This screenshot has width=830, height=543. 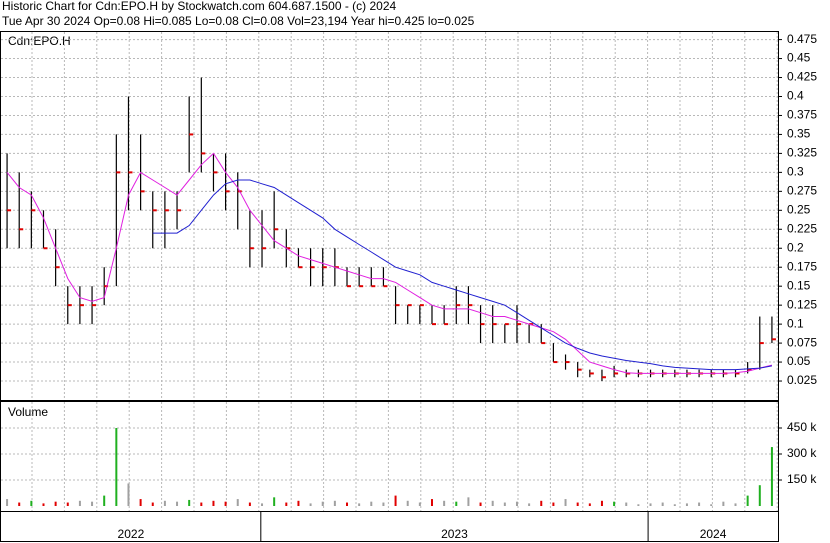 I want to click on period-label: 2022, so click(x=131, y=534).